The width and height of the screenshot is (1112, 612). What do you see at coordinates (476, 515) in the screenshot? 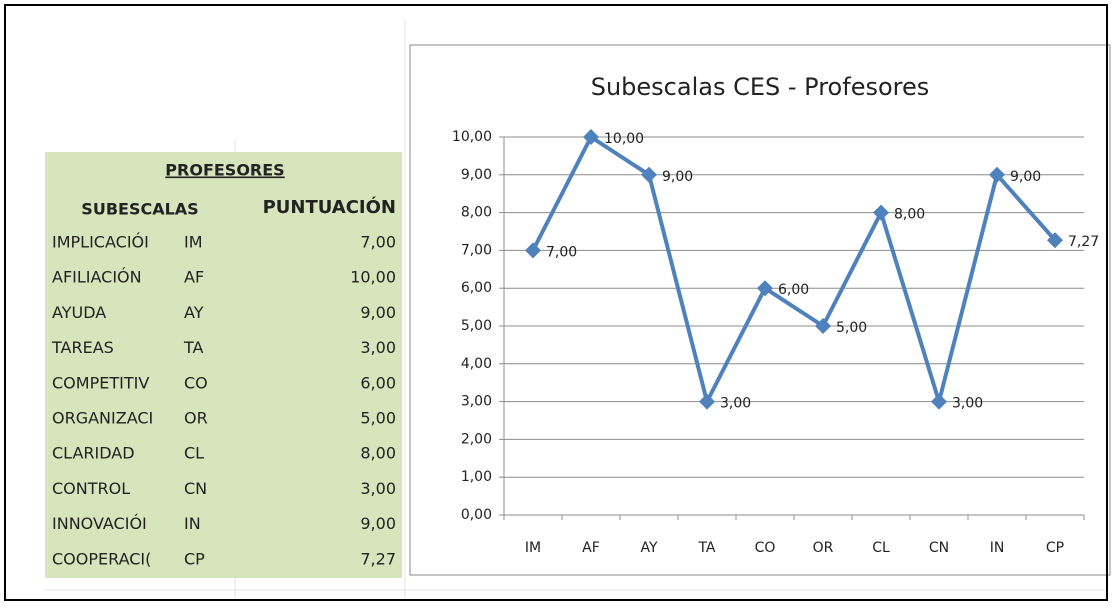
I see `y-tick-label: 0,00` at bounding box center [476, 515].